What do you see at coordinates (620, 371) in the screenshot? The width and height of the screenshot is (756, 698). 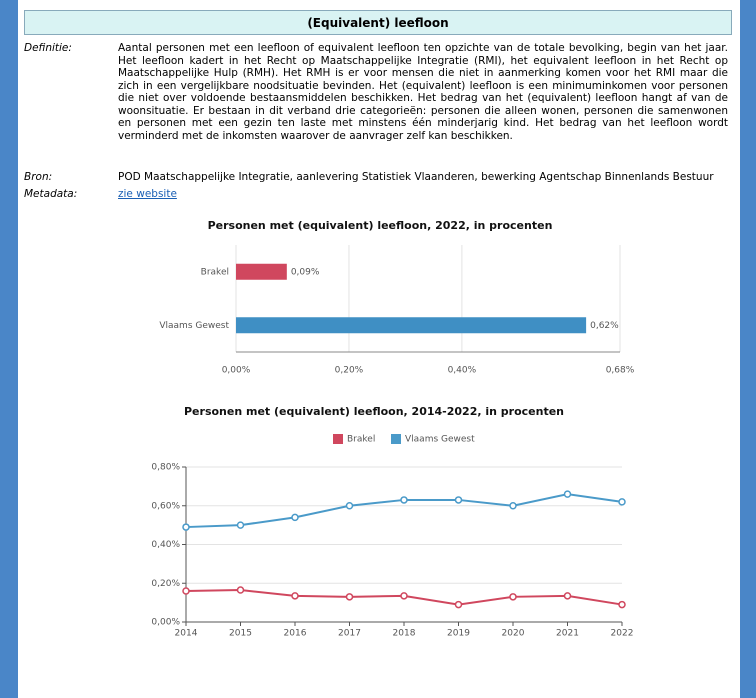 I see `x-tick-label: 0,68%` at bounding box center [620, 371].